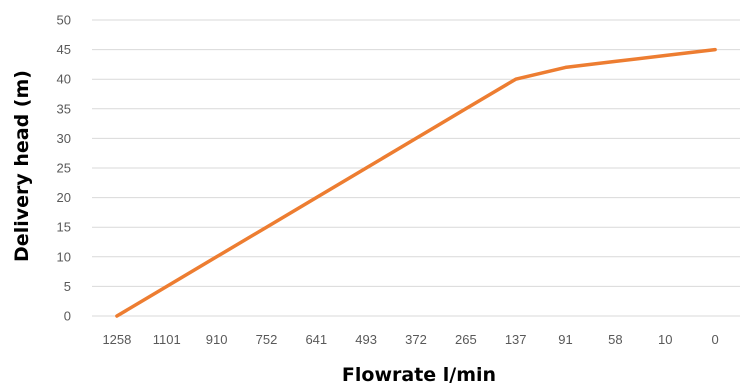 The width and height of the screenshot is (747, 390). I want to click on y-tick-label: 5, so click(67, 286).